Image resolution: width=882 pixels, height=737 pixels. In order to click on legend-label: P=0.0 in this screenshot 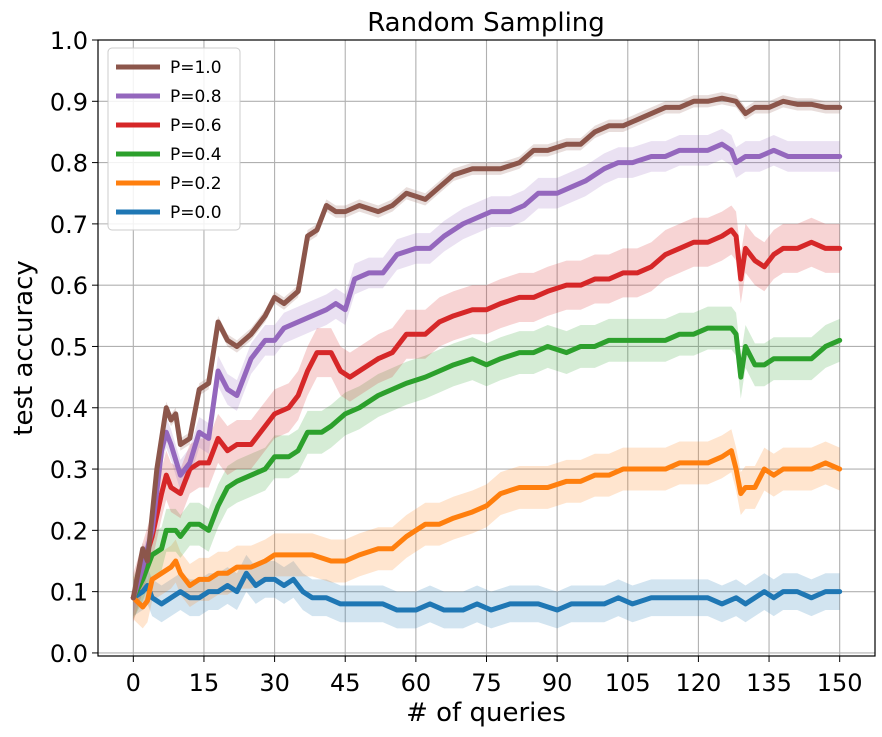, I will do `click(196, 213)`.